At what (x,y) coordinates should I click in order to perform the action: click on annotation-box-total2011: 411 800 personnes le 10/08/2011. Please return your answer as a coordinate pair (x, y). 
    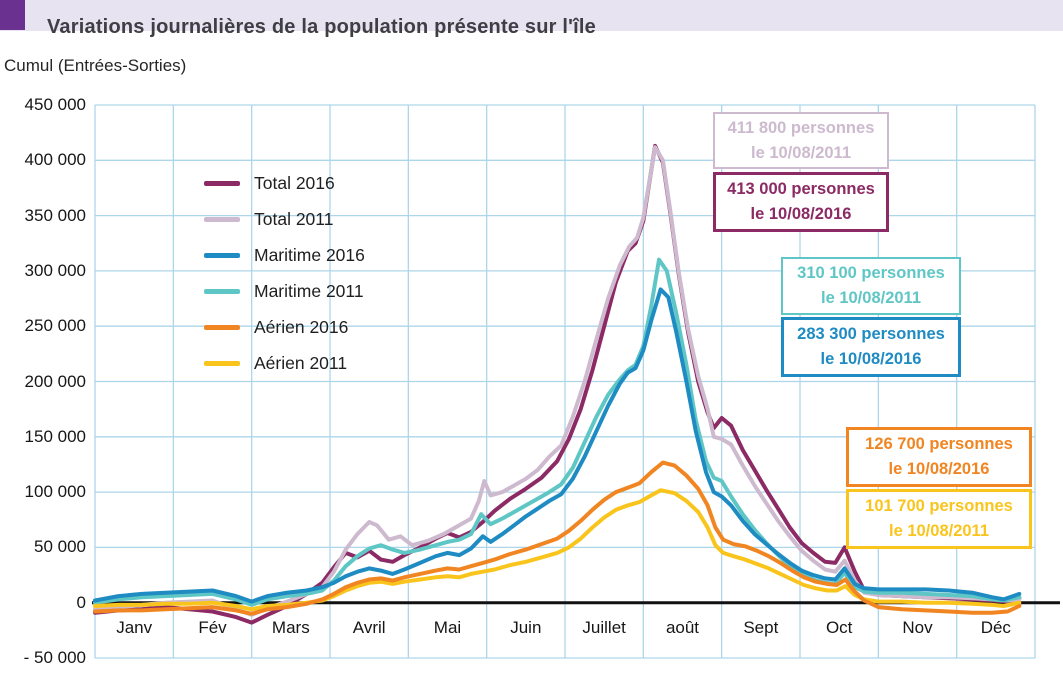
    Looking at the image, I should click on (801, 140).